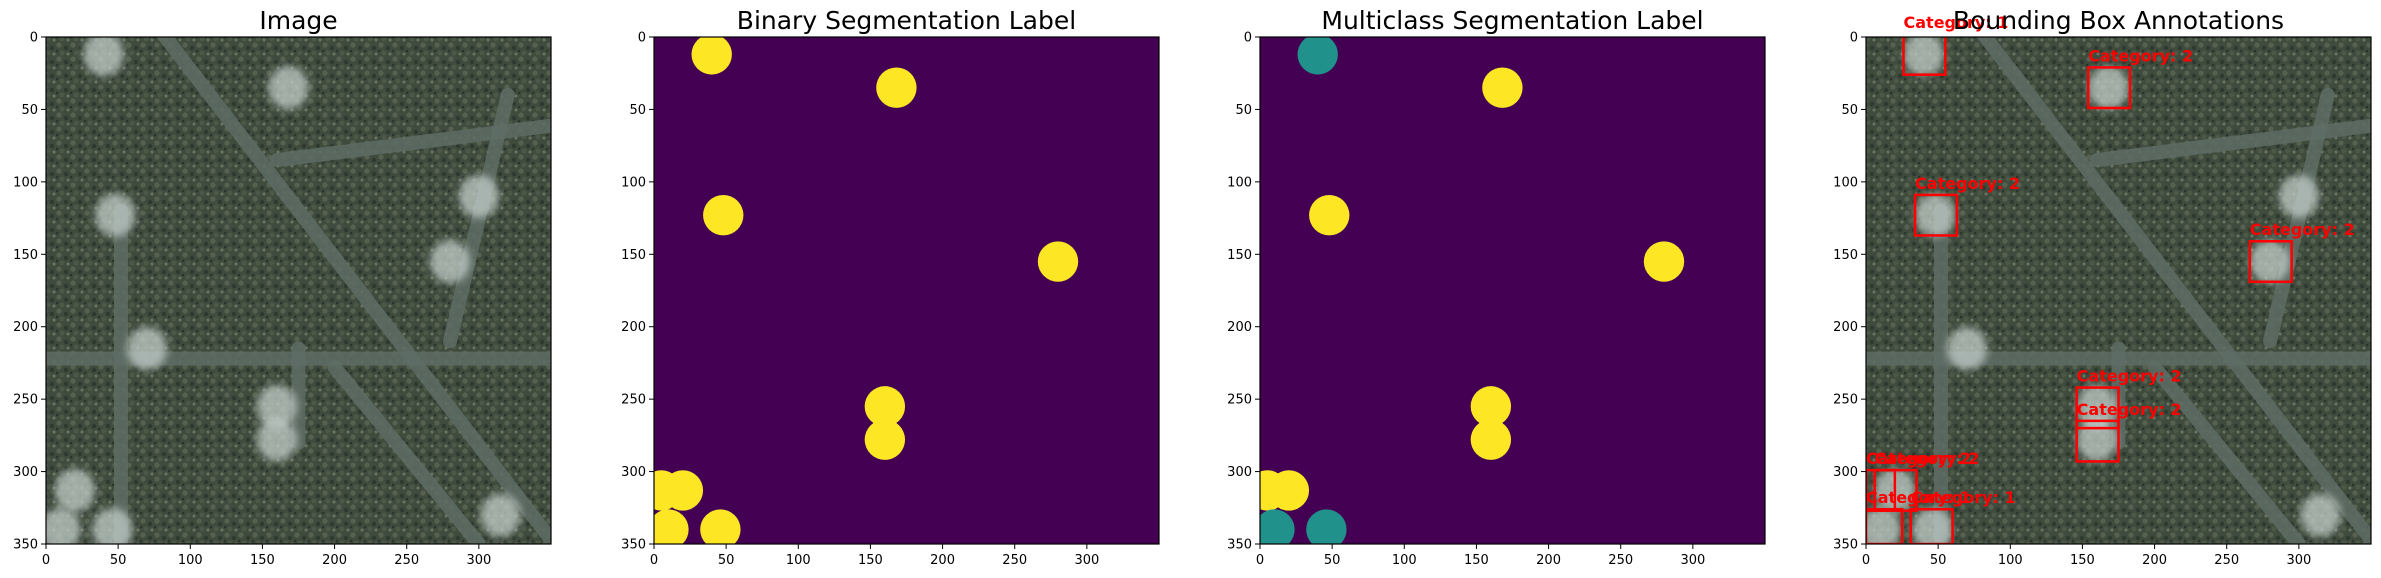 The image size is (2381, 578). What do you see at coordinates (1239, 400) in the screenshot?
I see `y-tick-label: 250` at bounding box center [1239, 400].